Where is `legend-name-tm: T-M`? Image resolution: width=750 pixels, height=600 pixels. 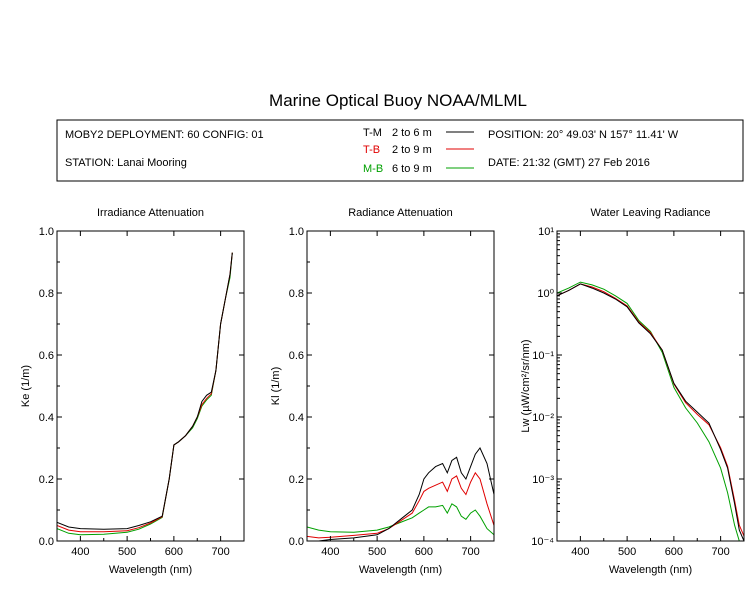
legend-name-tm: T-M is located at coordinates (372, 133).